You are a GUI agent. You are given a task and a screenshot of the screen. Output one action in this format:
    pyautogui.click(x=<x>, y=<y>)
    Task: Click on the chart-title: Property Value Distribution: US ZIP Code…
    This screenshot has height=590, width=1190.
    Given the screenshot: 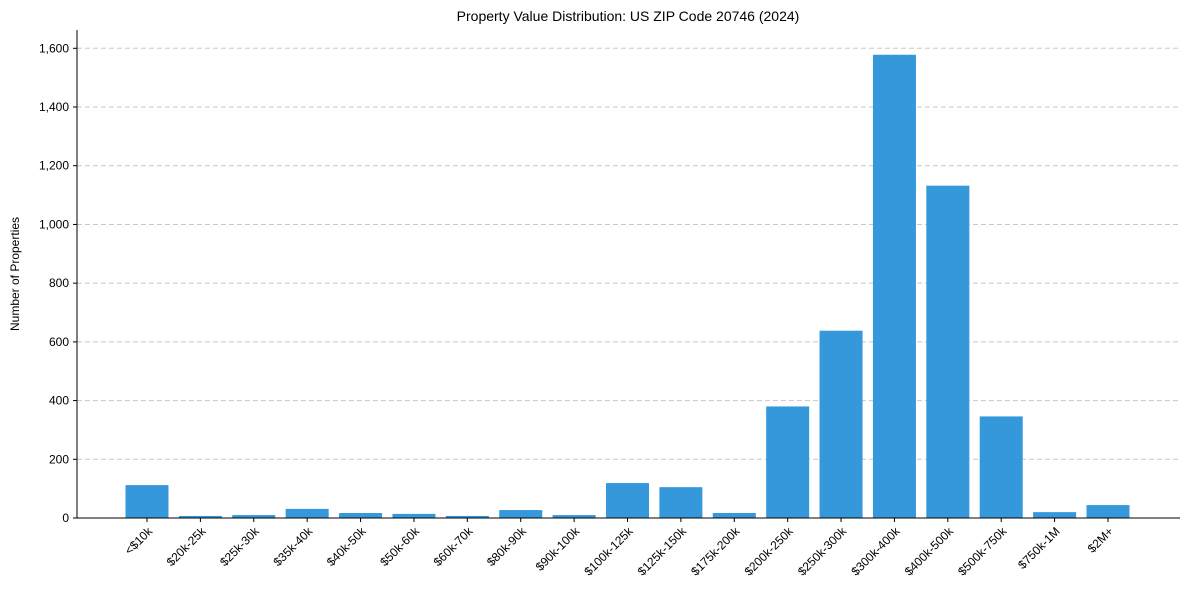 What is the action you would take?
    pyautogui.click(x=628, y=16)
    